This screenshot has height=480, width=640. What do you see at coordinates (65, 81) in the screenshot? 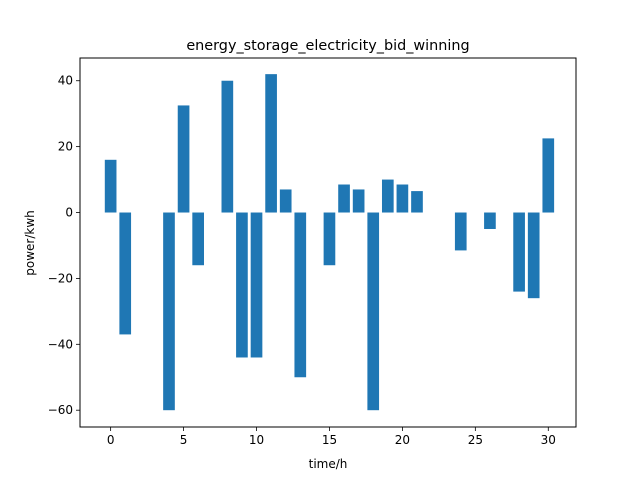
I see `y-tick-label: 40` at bounding box center [65, 81].